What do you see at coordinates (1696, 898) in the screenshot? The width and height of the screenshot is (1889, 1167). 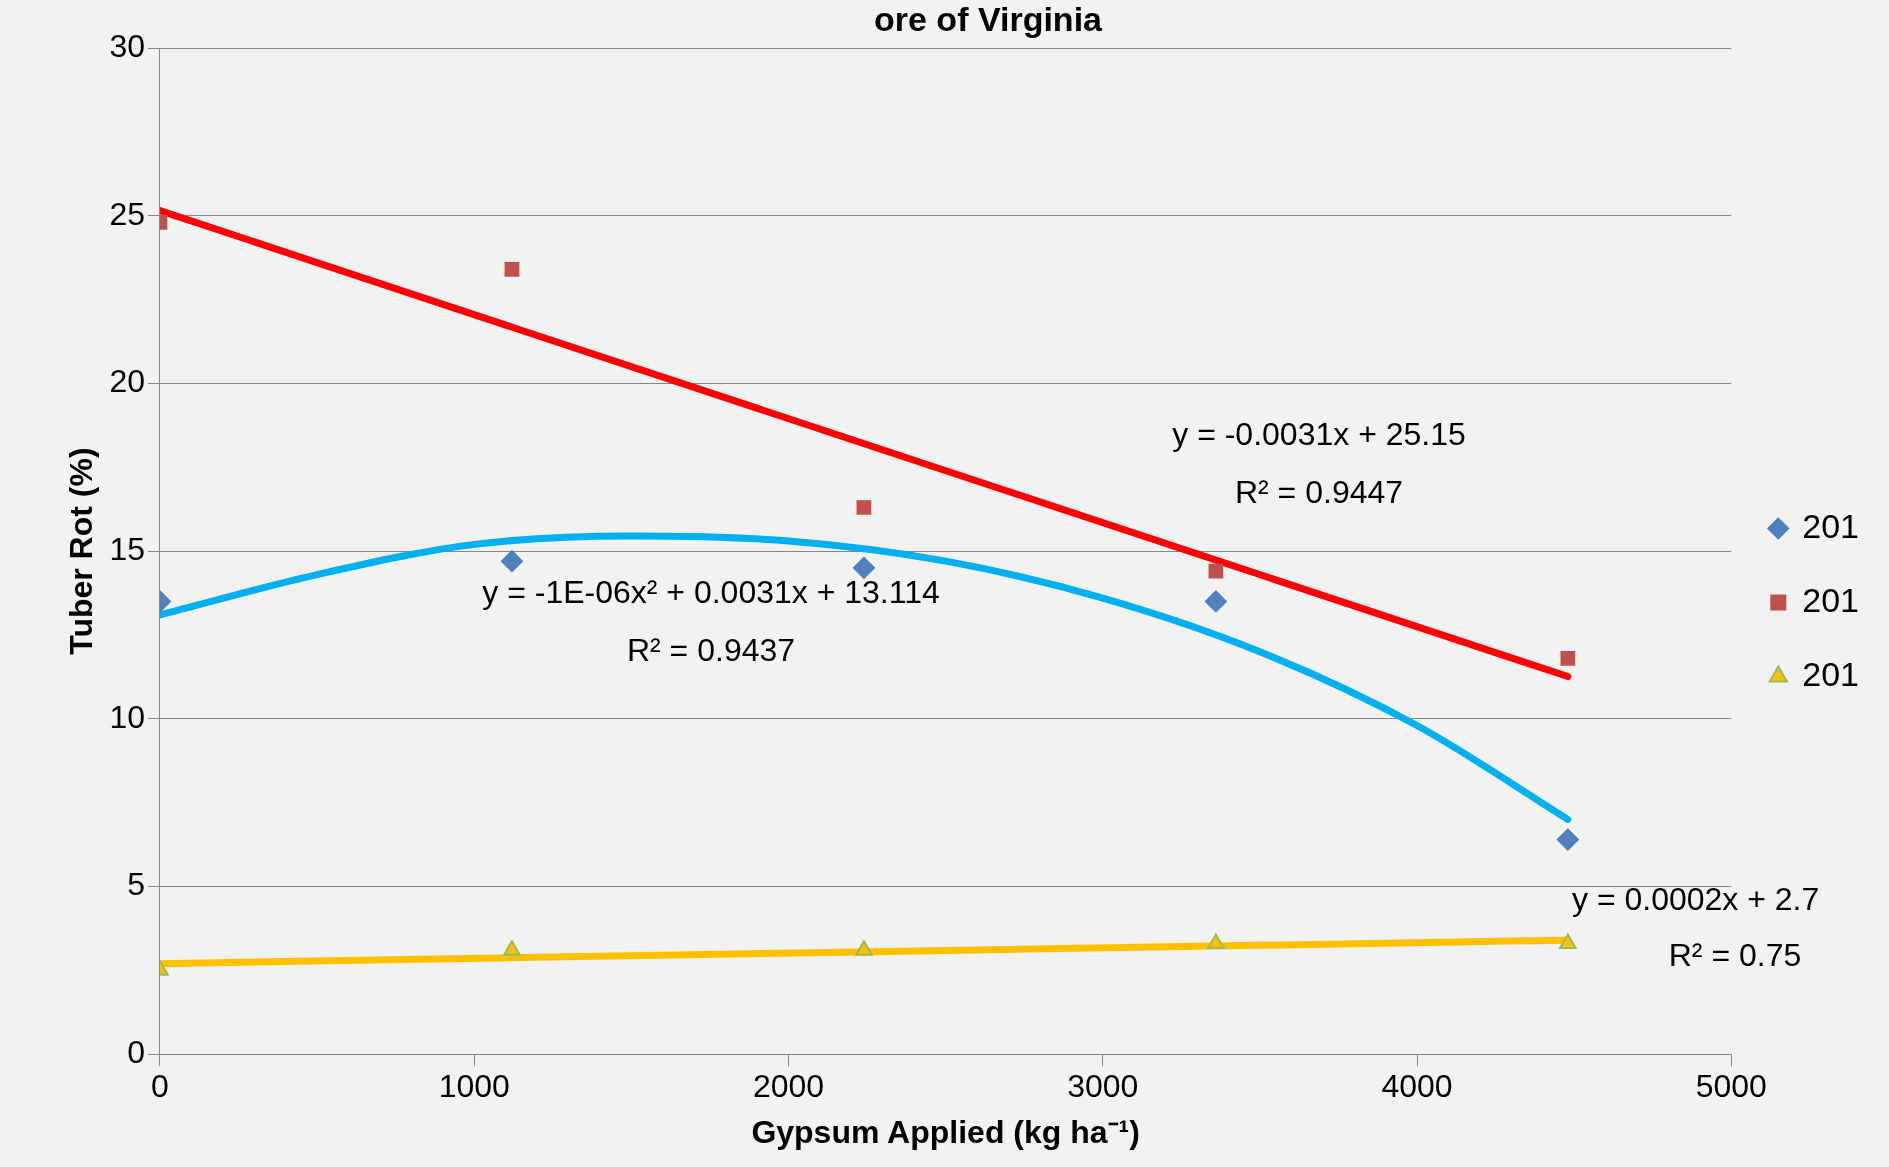 I see `annotation: y = 0.0002x + 2.7` at bounding box center [1696, 898].